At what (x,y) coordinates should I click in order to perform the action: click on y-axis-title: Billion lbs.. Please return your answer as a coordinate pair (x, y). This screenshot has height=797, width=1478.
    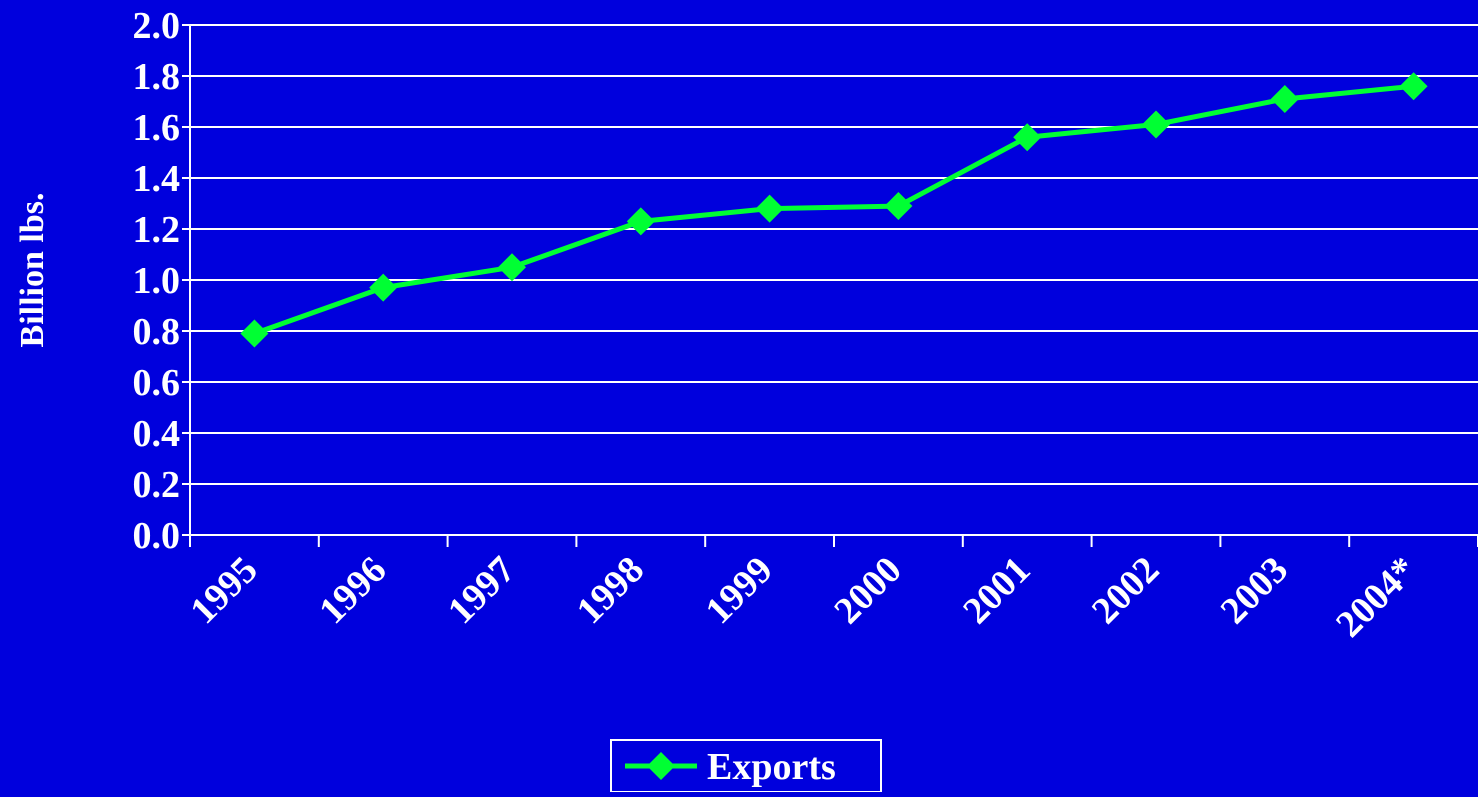
    Looking at the image, I should click on (32, 270).